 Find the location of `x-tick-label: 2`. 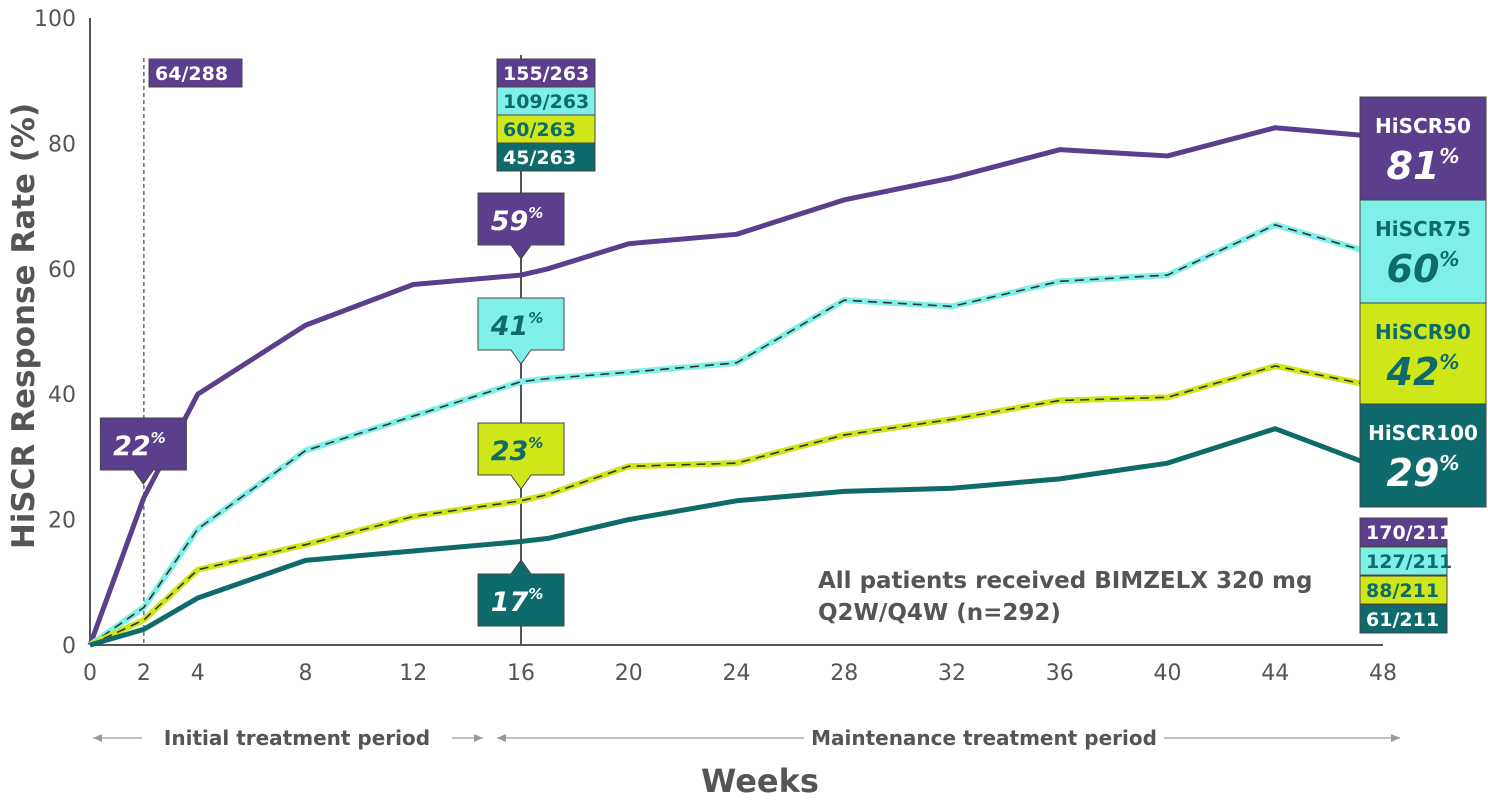

x-tick-label: 2 is located at coordinates (144, 673).